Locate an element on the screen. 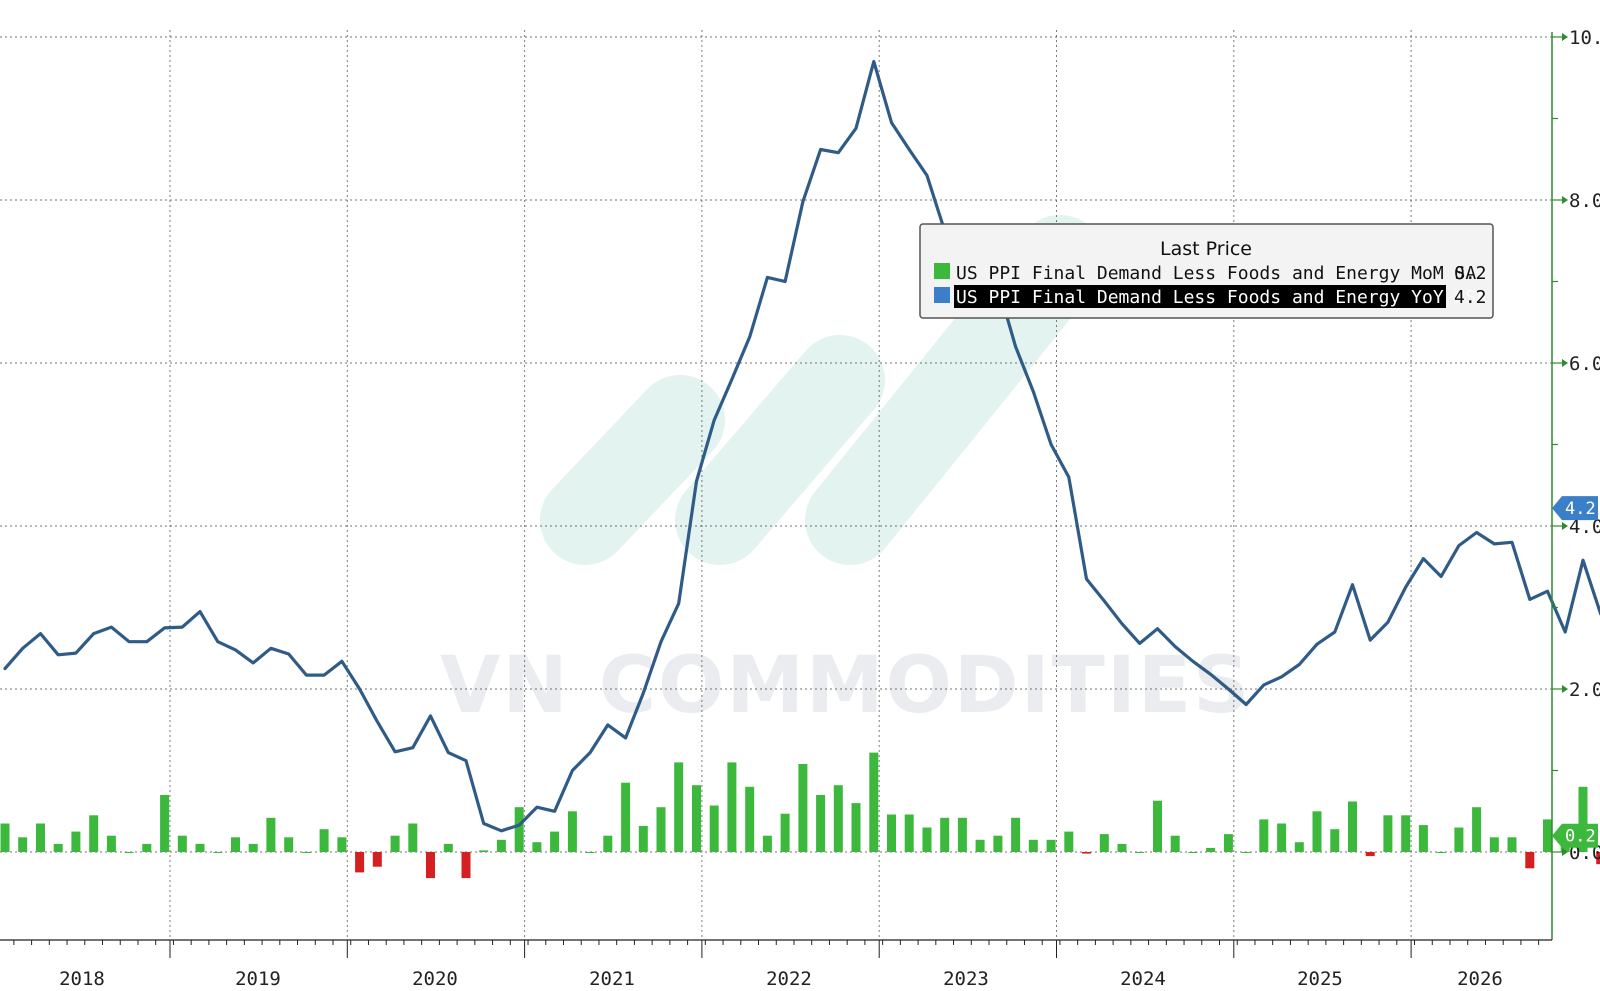  x-tick-label: 2018 is located at coordinates (82, 979).